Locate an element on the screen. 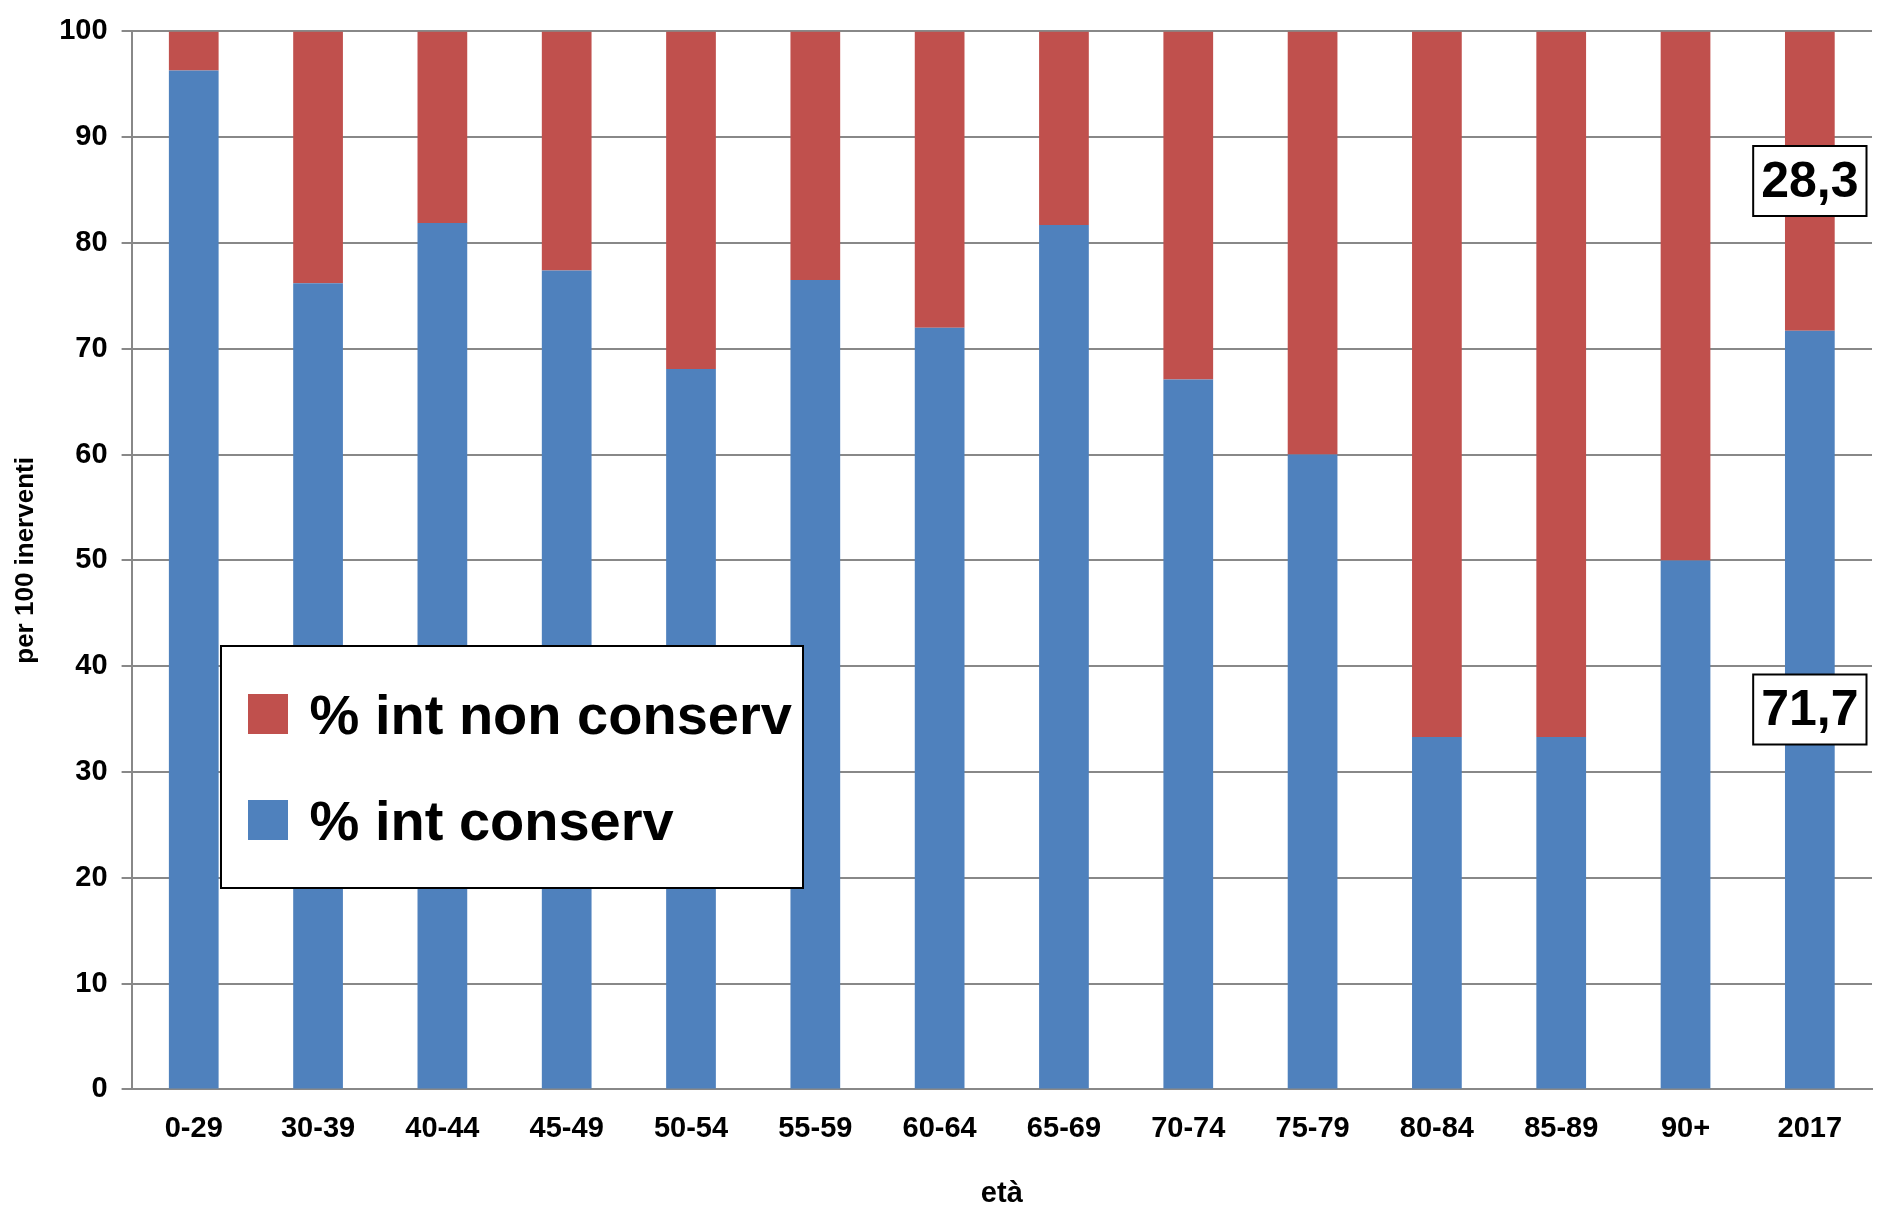  x-tick-label: 55-59 is located at coordinates (815, 1126).